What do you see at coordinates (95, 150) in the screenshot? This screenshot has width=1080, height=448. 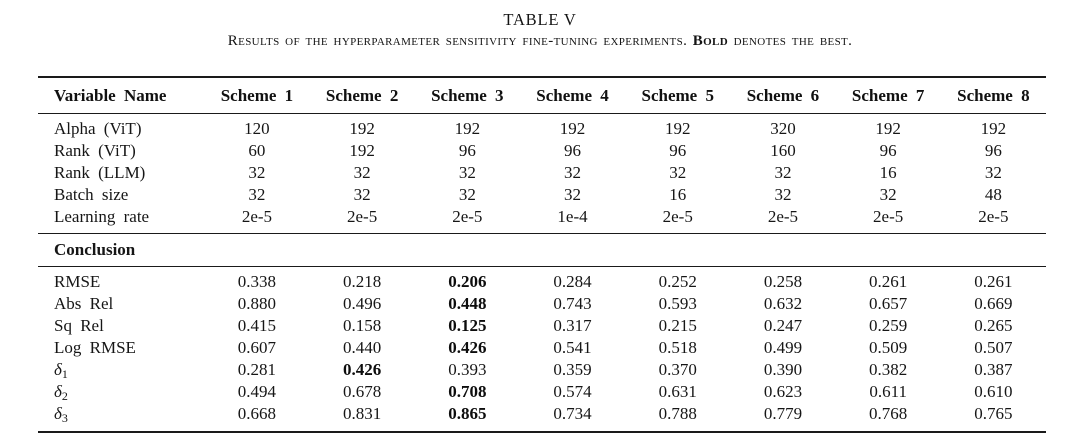 I see `row-label: Rank (ViT)` at bounding box center [95, 150].